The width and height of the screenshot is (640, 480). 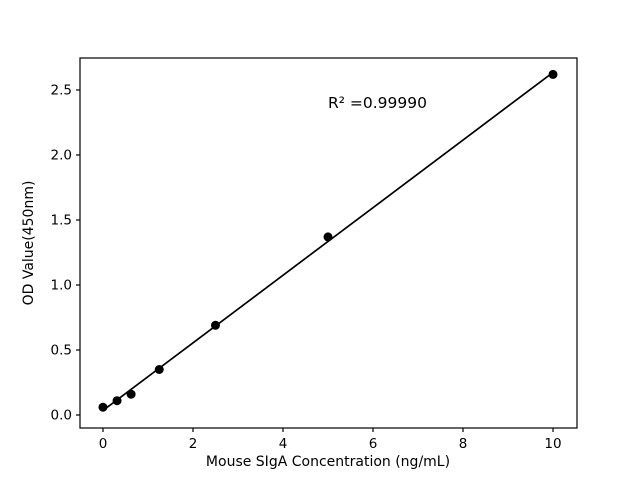 I want to click on y-axis-label: OD Value(450nm), so click(x=29, y=243).